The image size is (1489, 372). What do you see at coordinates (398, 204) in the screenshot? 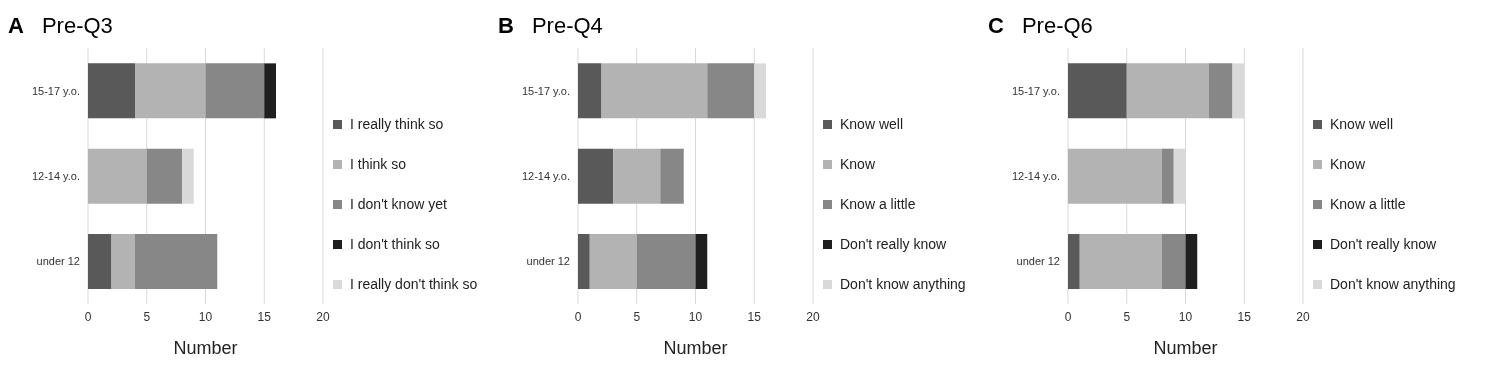
I see `legend-label: I don't know yet` at bounding box center [398, 204].